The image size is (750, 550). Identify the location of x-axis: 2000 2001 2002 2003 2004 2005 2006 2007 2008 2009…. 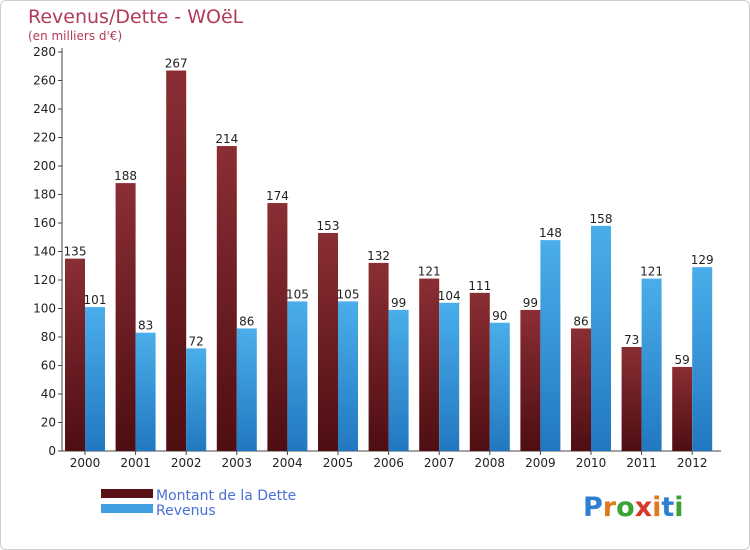
(391, 460).